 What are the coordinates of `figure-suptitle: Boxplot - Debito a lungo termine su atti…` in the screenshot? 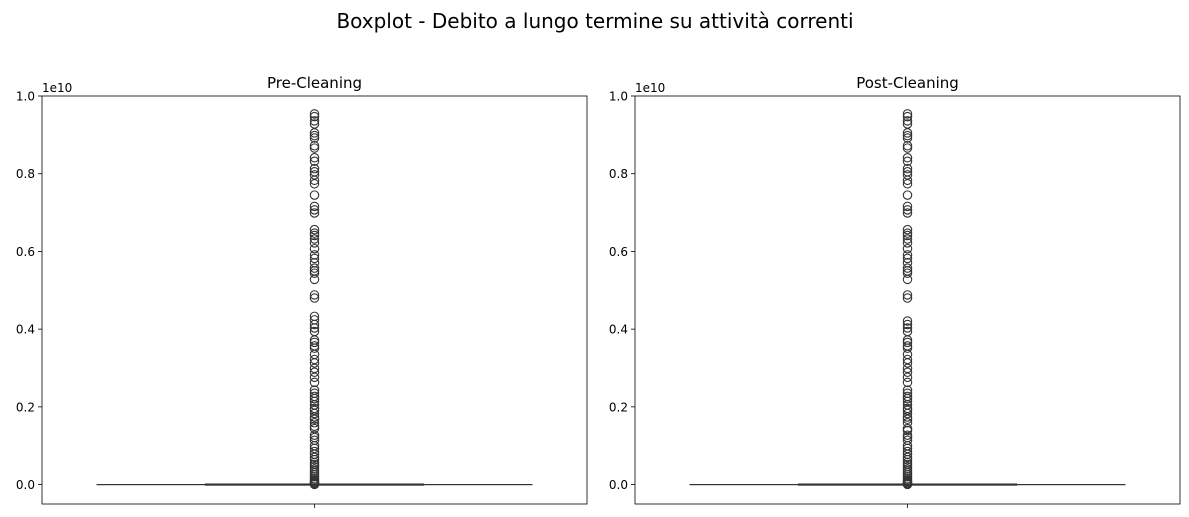 It's located at (594, 21).